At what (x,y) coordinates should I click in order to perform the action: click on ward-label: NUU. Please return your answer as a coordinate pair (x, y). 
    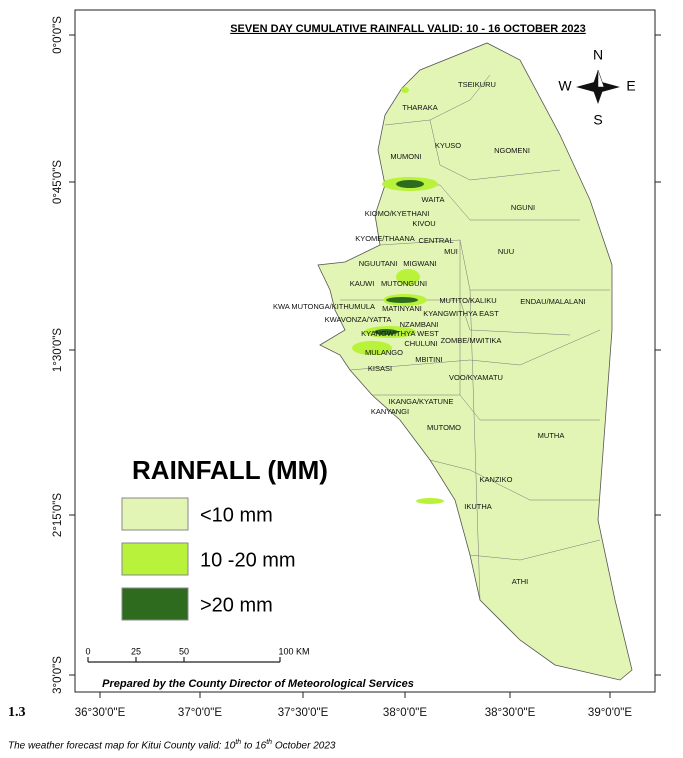
    Looking at the image, I should click on (506, 251).